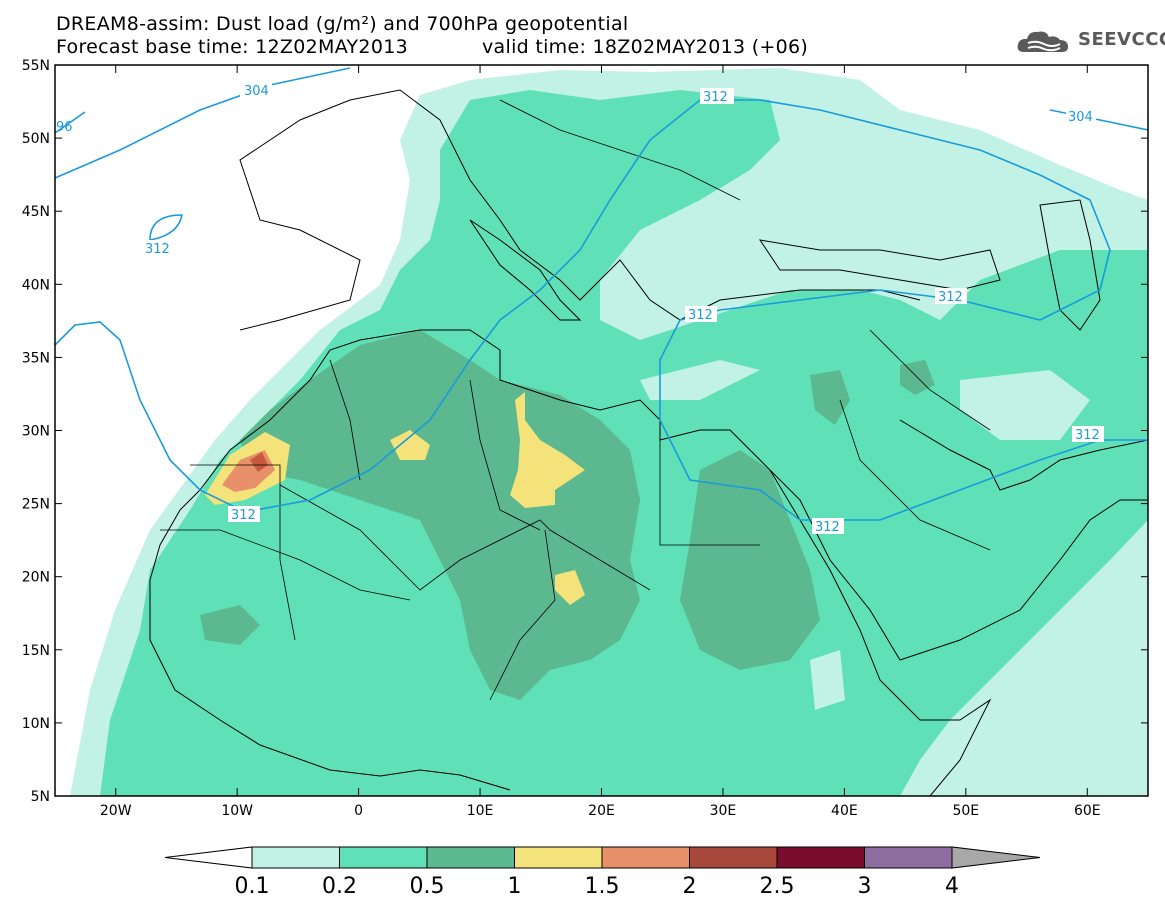  Describe the element at coordinates (36, 432) in the screenshot. I see `lat-label: 30N` at that location.